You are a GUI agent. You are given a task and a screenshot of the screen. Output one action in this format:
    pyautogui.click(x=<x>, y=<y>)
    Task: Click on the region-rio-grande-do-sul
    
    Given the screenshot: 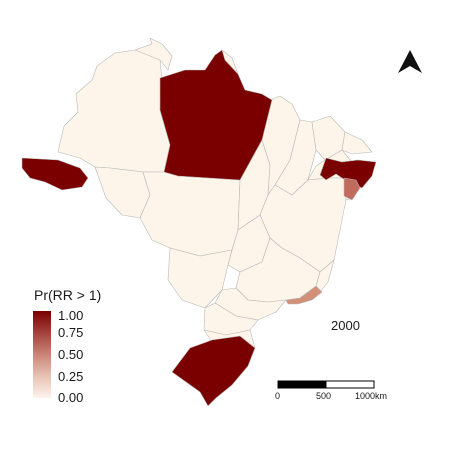 What is the action you would take?
    pyautogui.click(x=213, y=371)
    